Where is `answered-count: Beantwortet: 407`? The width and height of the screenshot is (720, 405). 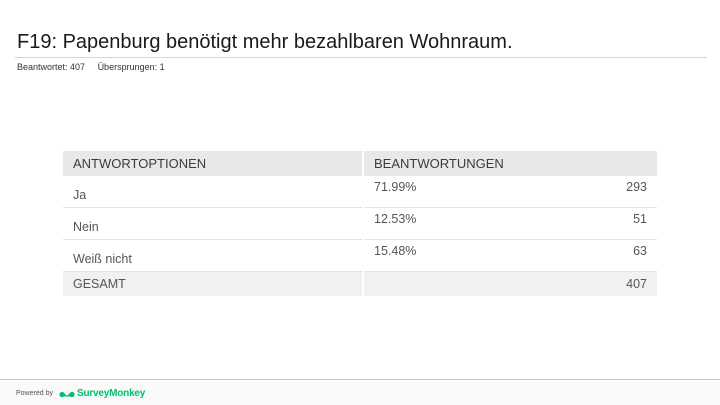 answered-count: Beantwortet: 407 is located at coordinates (51, 67).